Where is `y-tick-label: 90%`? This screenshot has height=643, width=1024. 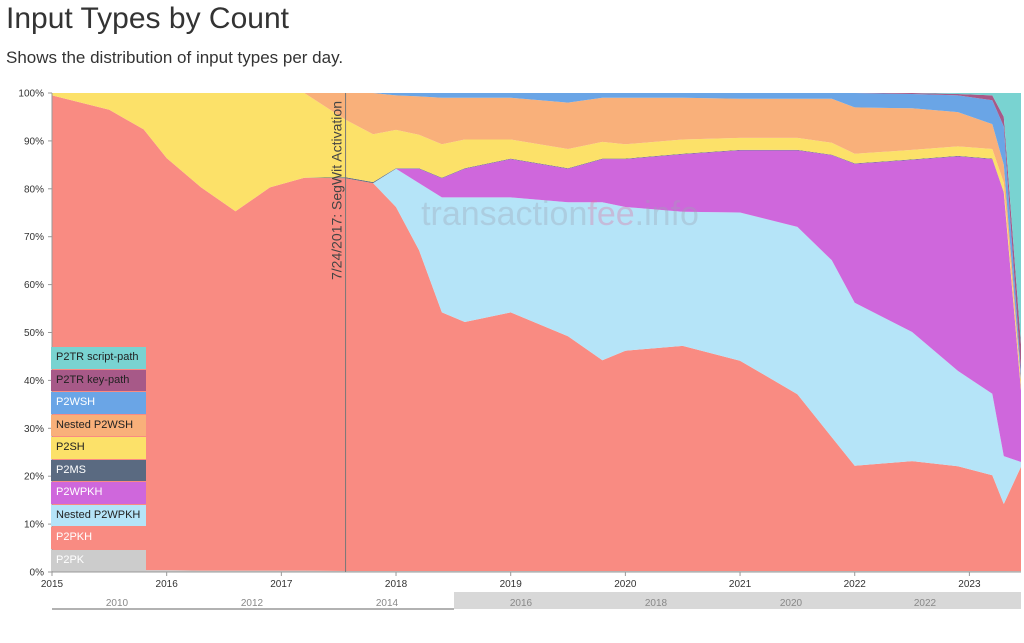
y-tick-label: 90% is located at coordinates (34, 141).